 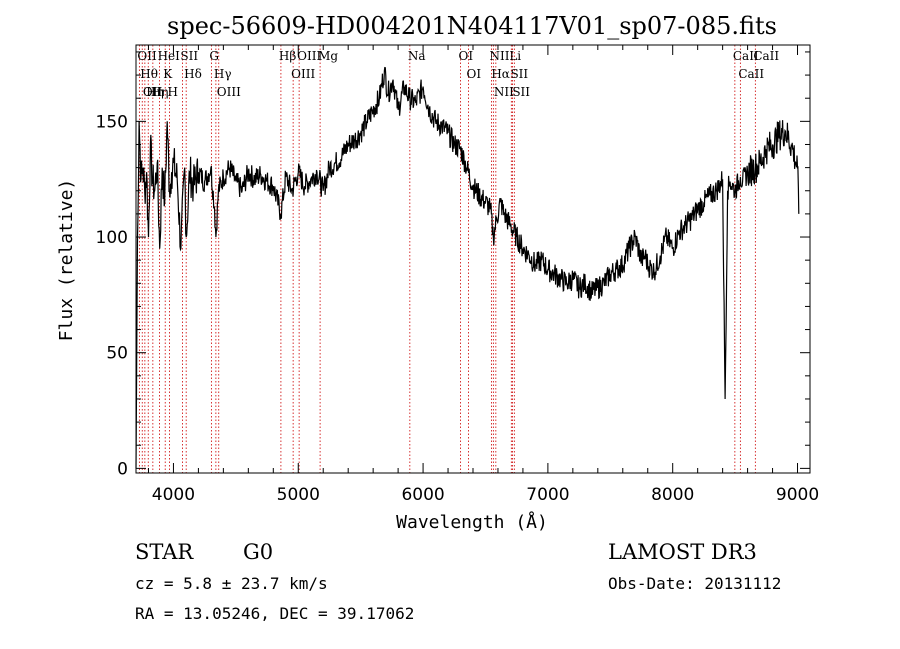 I want to click on redshift-cz: cz = 5.8 ± 23.7 km/s, so click(x=231, y=583).